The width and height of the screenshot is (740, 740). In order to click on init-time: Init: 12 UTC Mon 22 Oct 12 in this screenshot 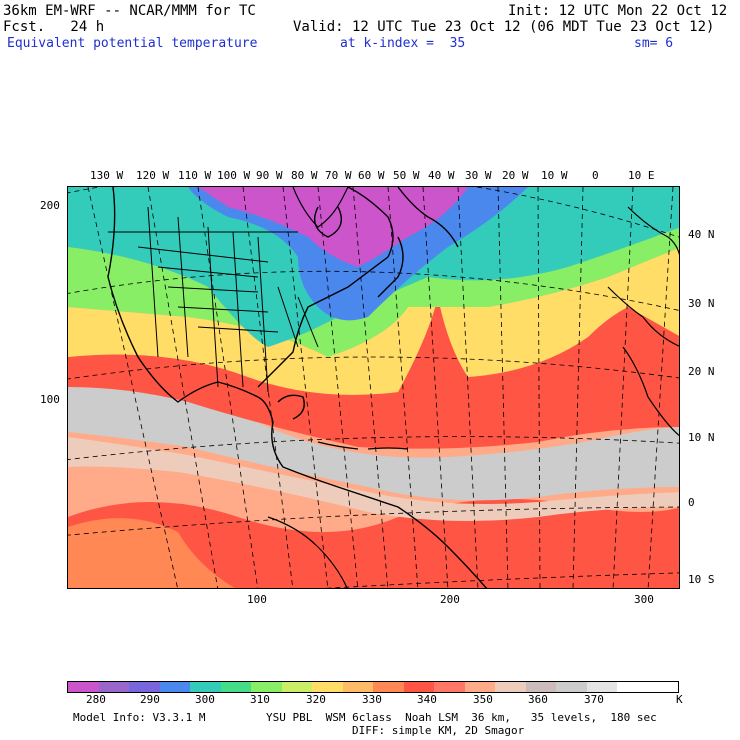, I will do `click(618, 11)`.